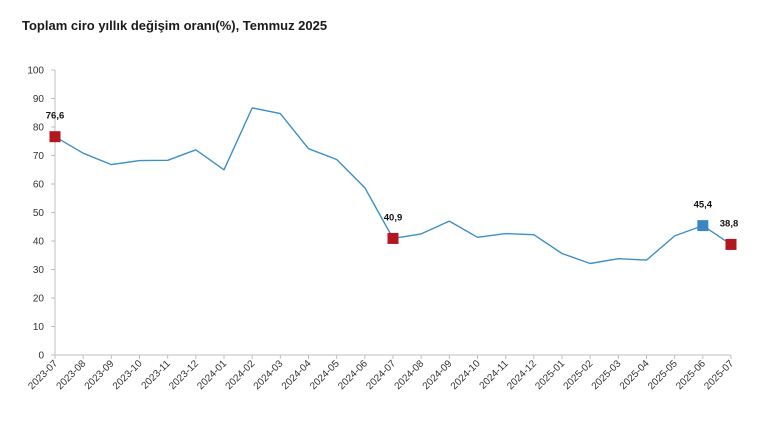 The height and width of the screenshot is (440, 770). I want to click on x-tick-label: 2025-03, so click(607, 375).